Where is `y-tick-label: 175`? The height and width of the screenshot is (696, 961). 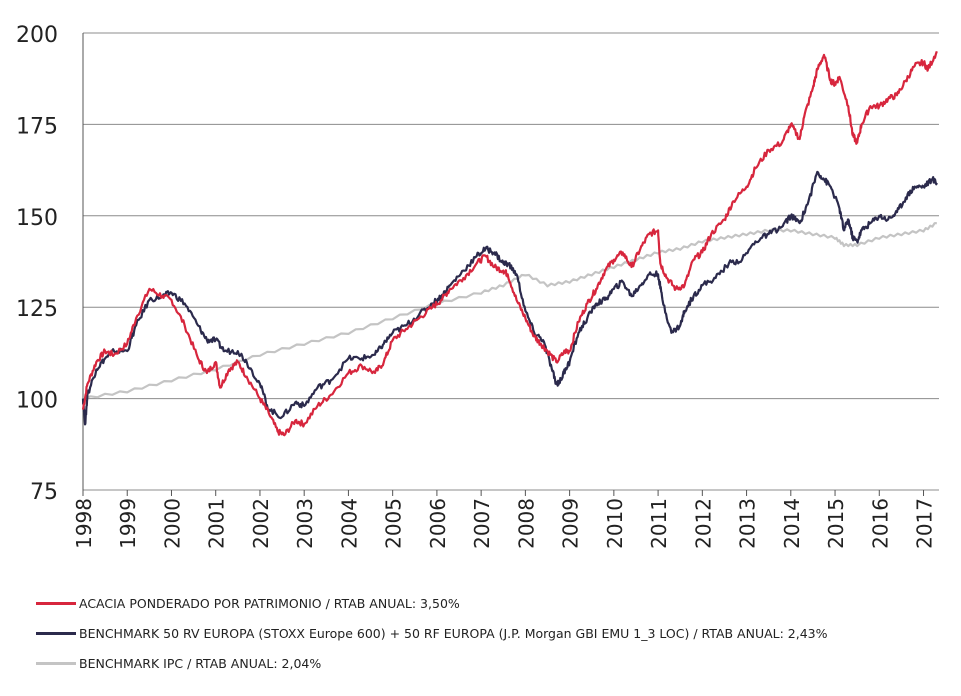 y-tick-label: 175 is located at coordinates (37, 126).